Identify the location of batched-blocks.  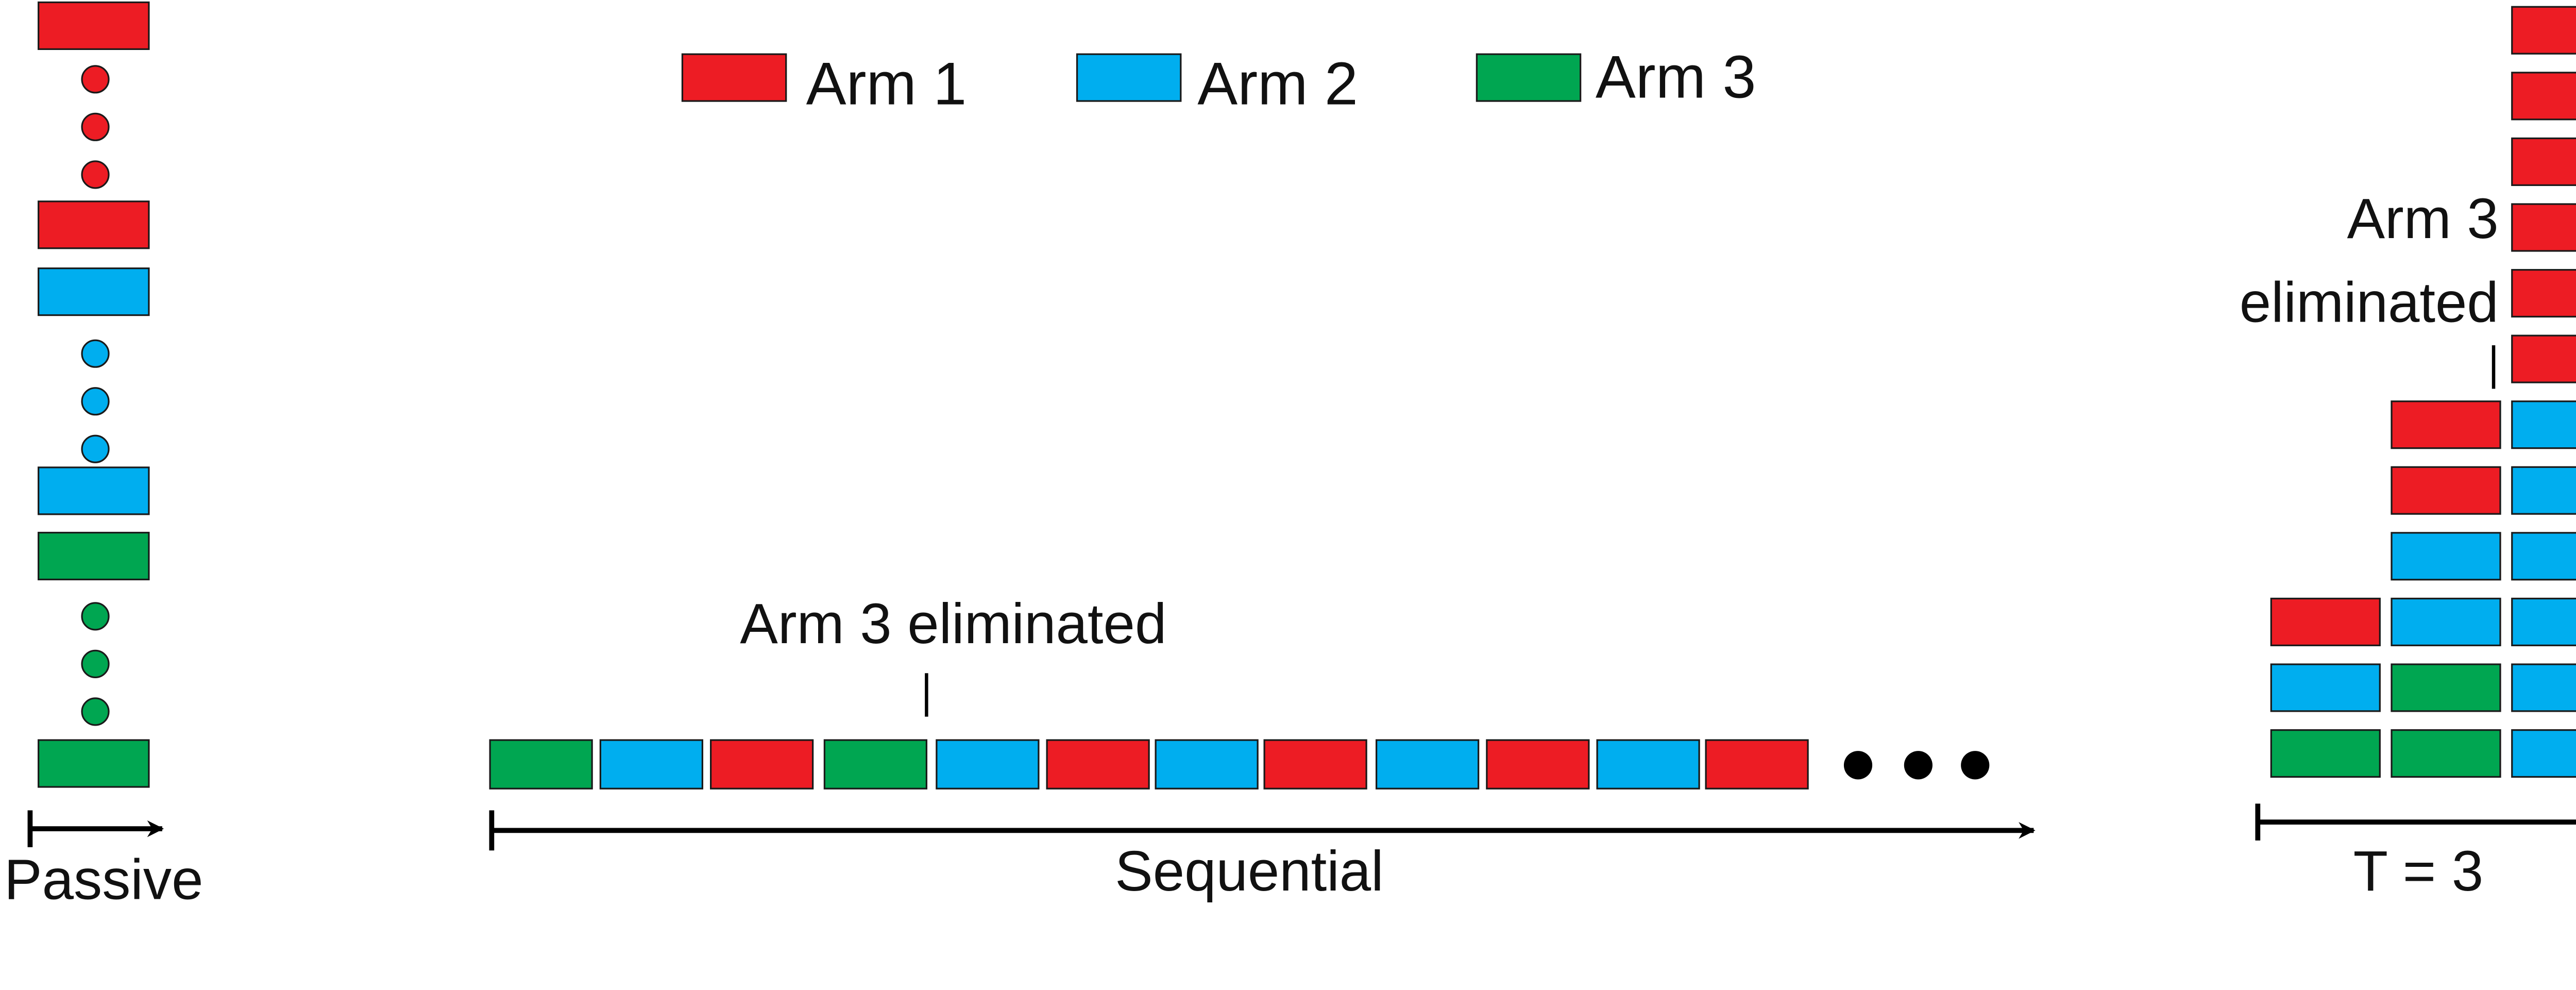
(2423, 392).